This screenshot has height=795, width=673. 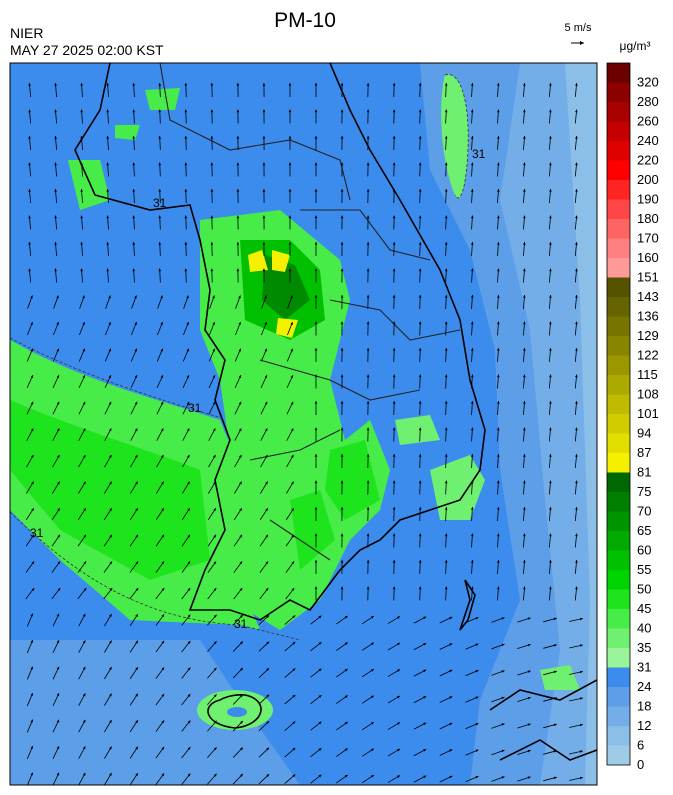 What do you see at coordinates (648, 257) in the screenshot?
I see `colorbar-label: 160` at bounding box center [648, 257].